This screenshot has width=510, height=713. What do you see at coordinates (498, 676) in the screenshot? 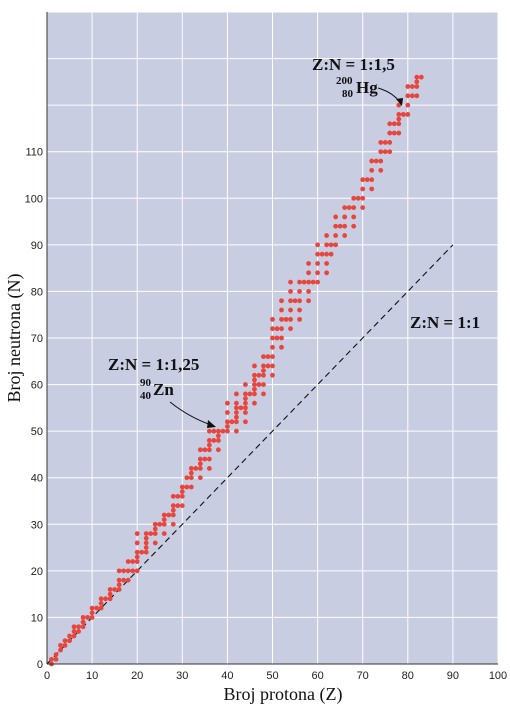
I see `x-tick-label: 100` at bounding box center [498, 676].